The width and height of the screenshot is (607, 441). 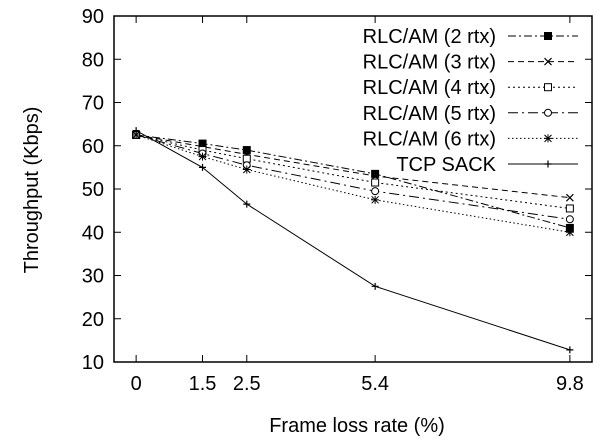 I want to click on y-tick-label: 50, so click(x=93, y=190).